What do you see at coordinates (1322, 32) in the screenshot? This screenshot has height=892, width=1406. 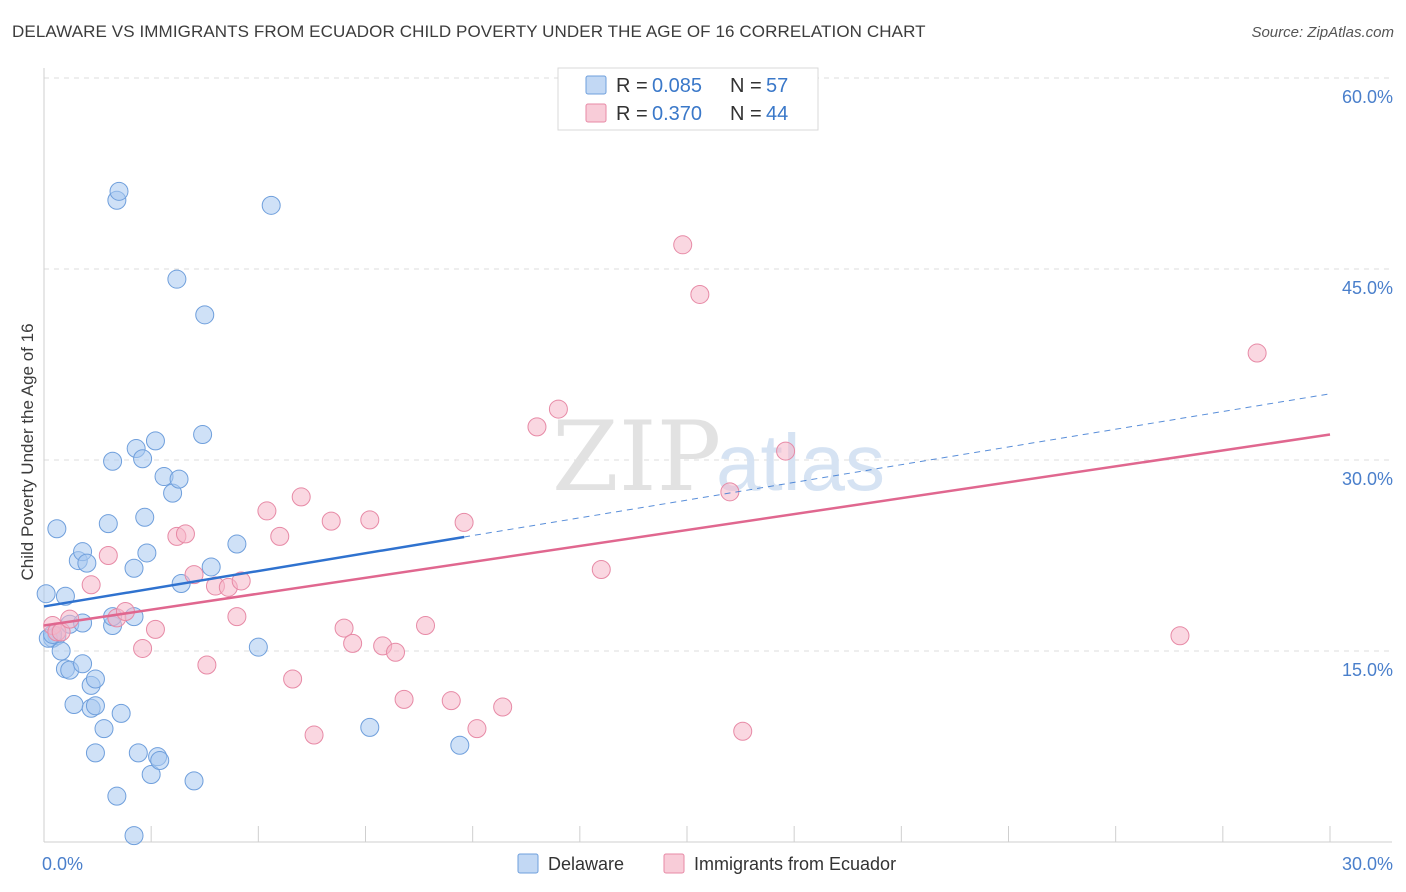 I see `chart-source: Source: ZipAtlas.com` at bounding box center [1322, 32].